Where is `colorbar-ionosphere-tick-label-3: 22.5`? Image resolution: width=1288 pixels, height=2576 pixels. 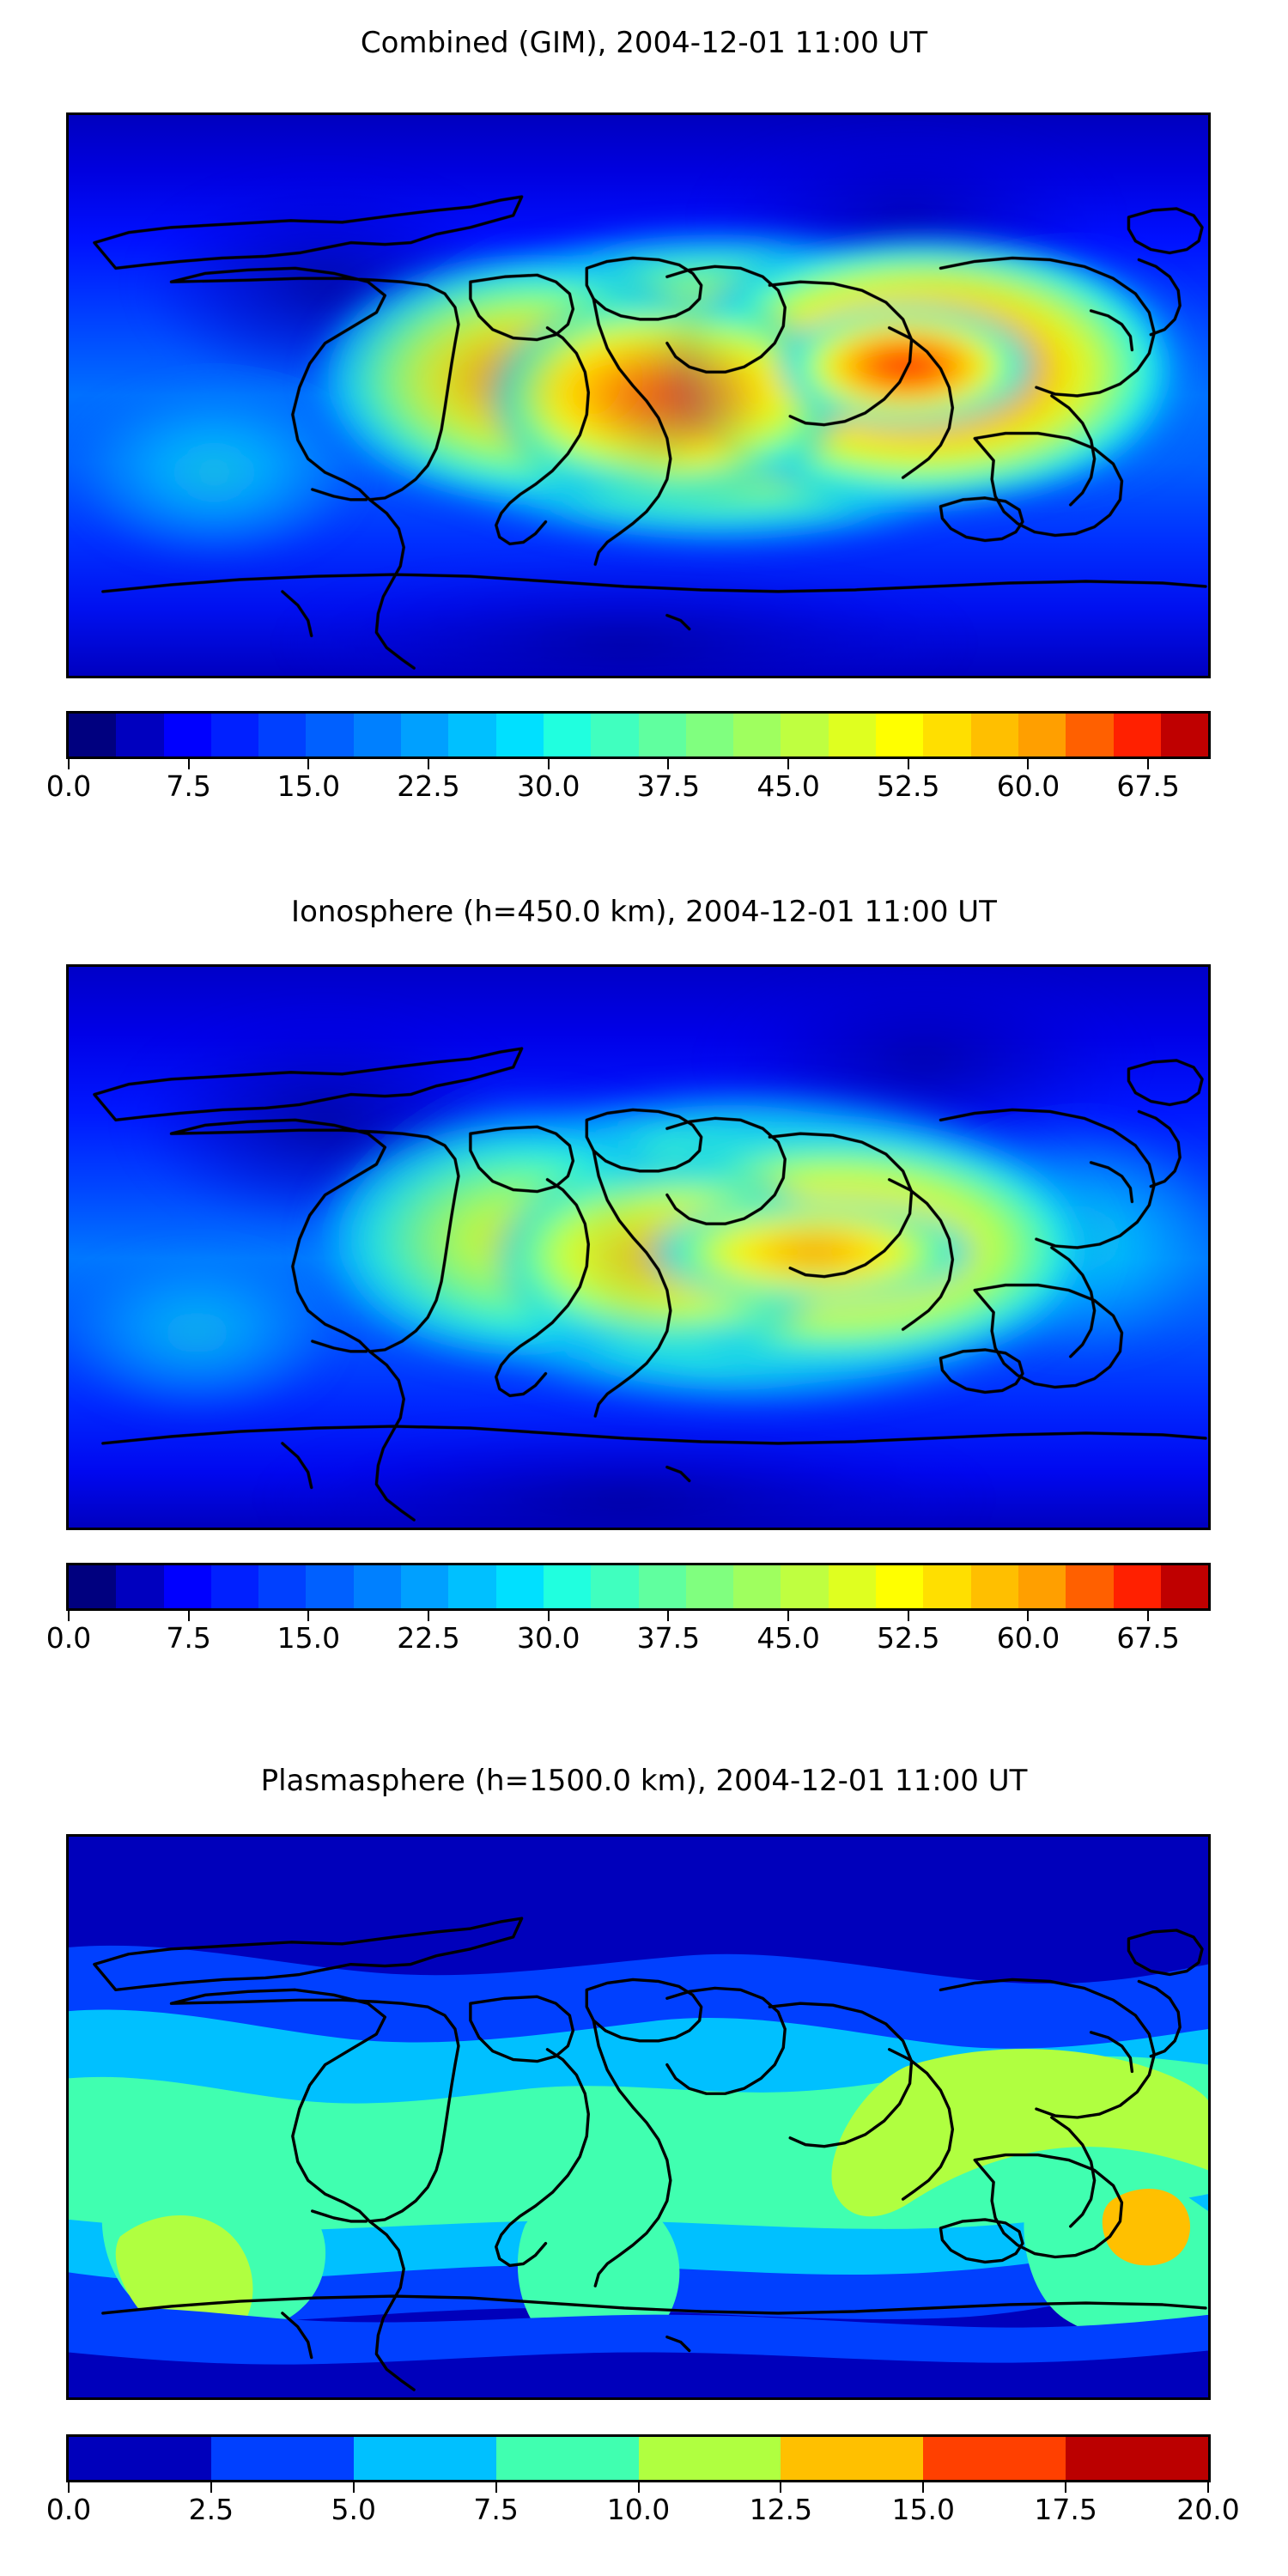
colorbar-ionosphere-tick-label-3: 22.5 is located at coordinates (429, 1638).